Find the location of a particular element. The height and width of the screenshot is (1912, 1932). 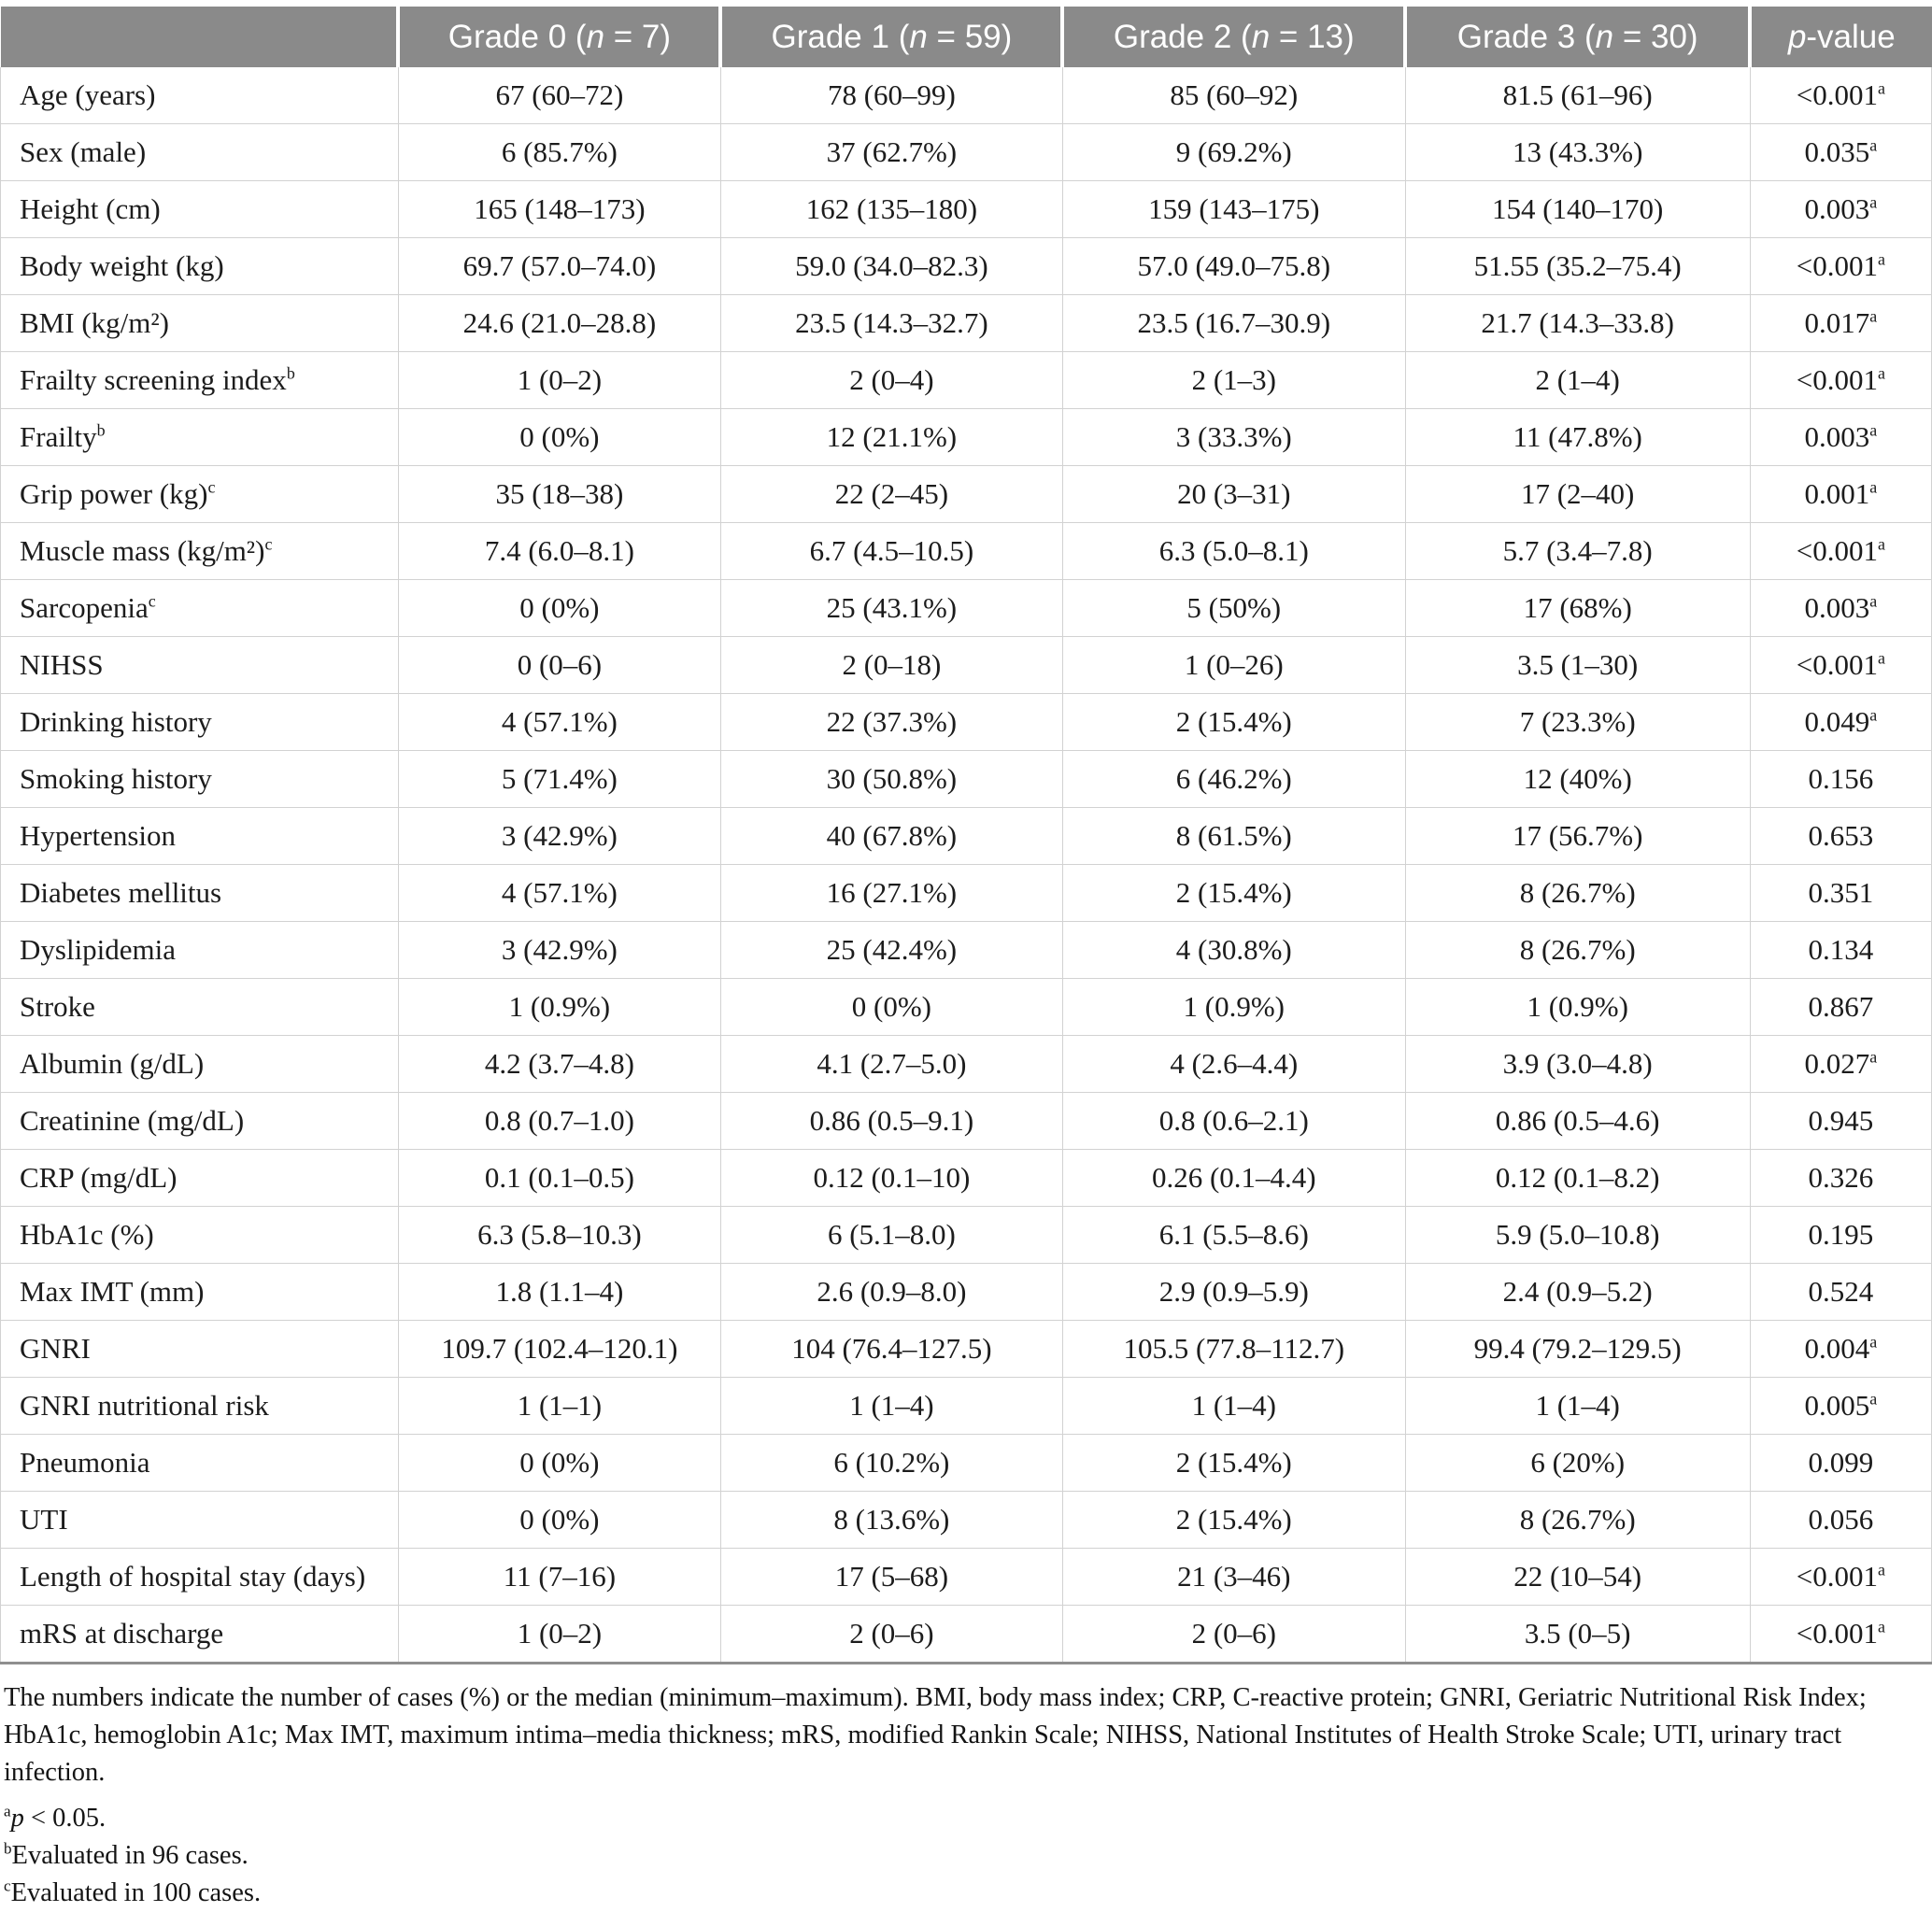

cell-grade2: 85 (60–92) is located at coordinates (1233, 95).